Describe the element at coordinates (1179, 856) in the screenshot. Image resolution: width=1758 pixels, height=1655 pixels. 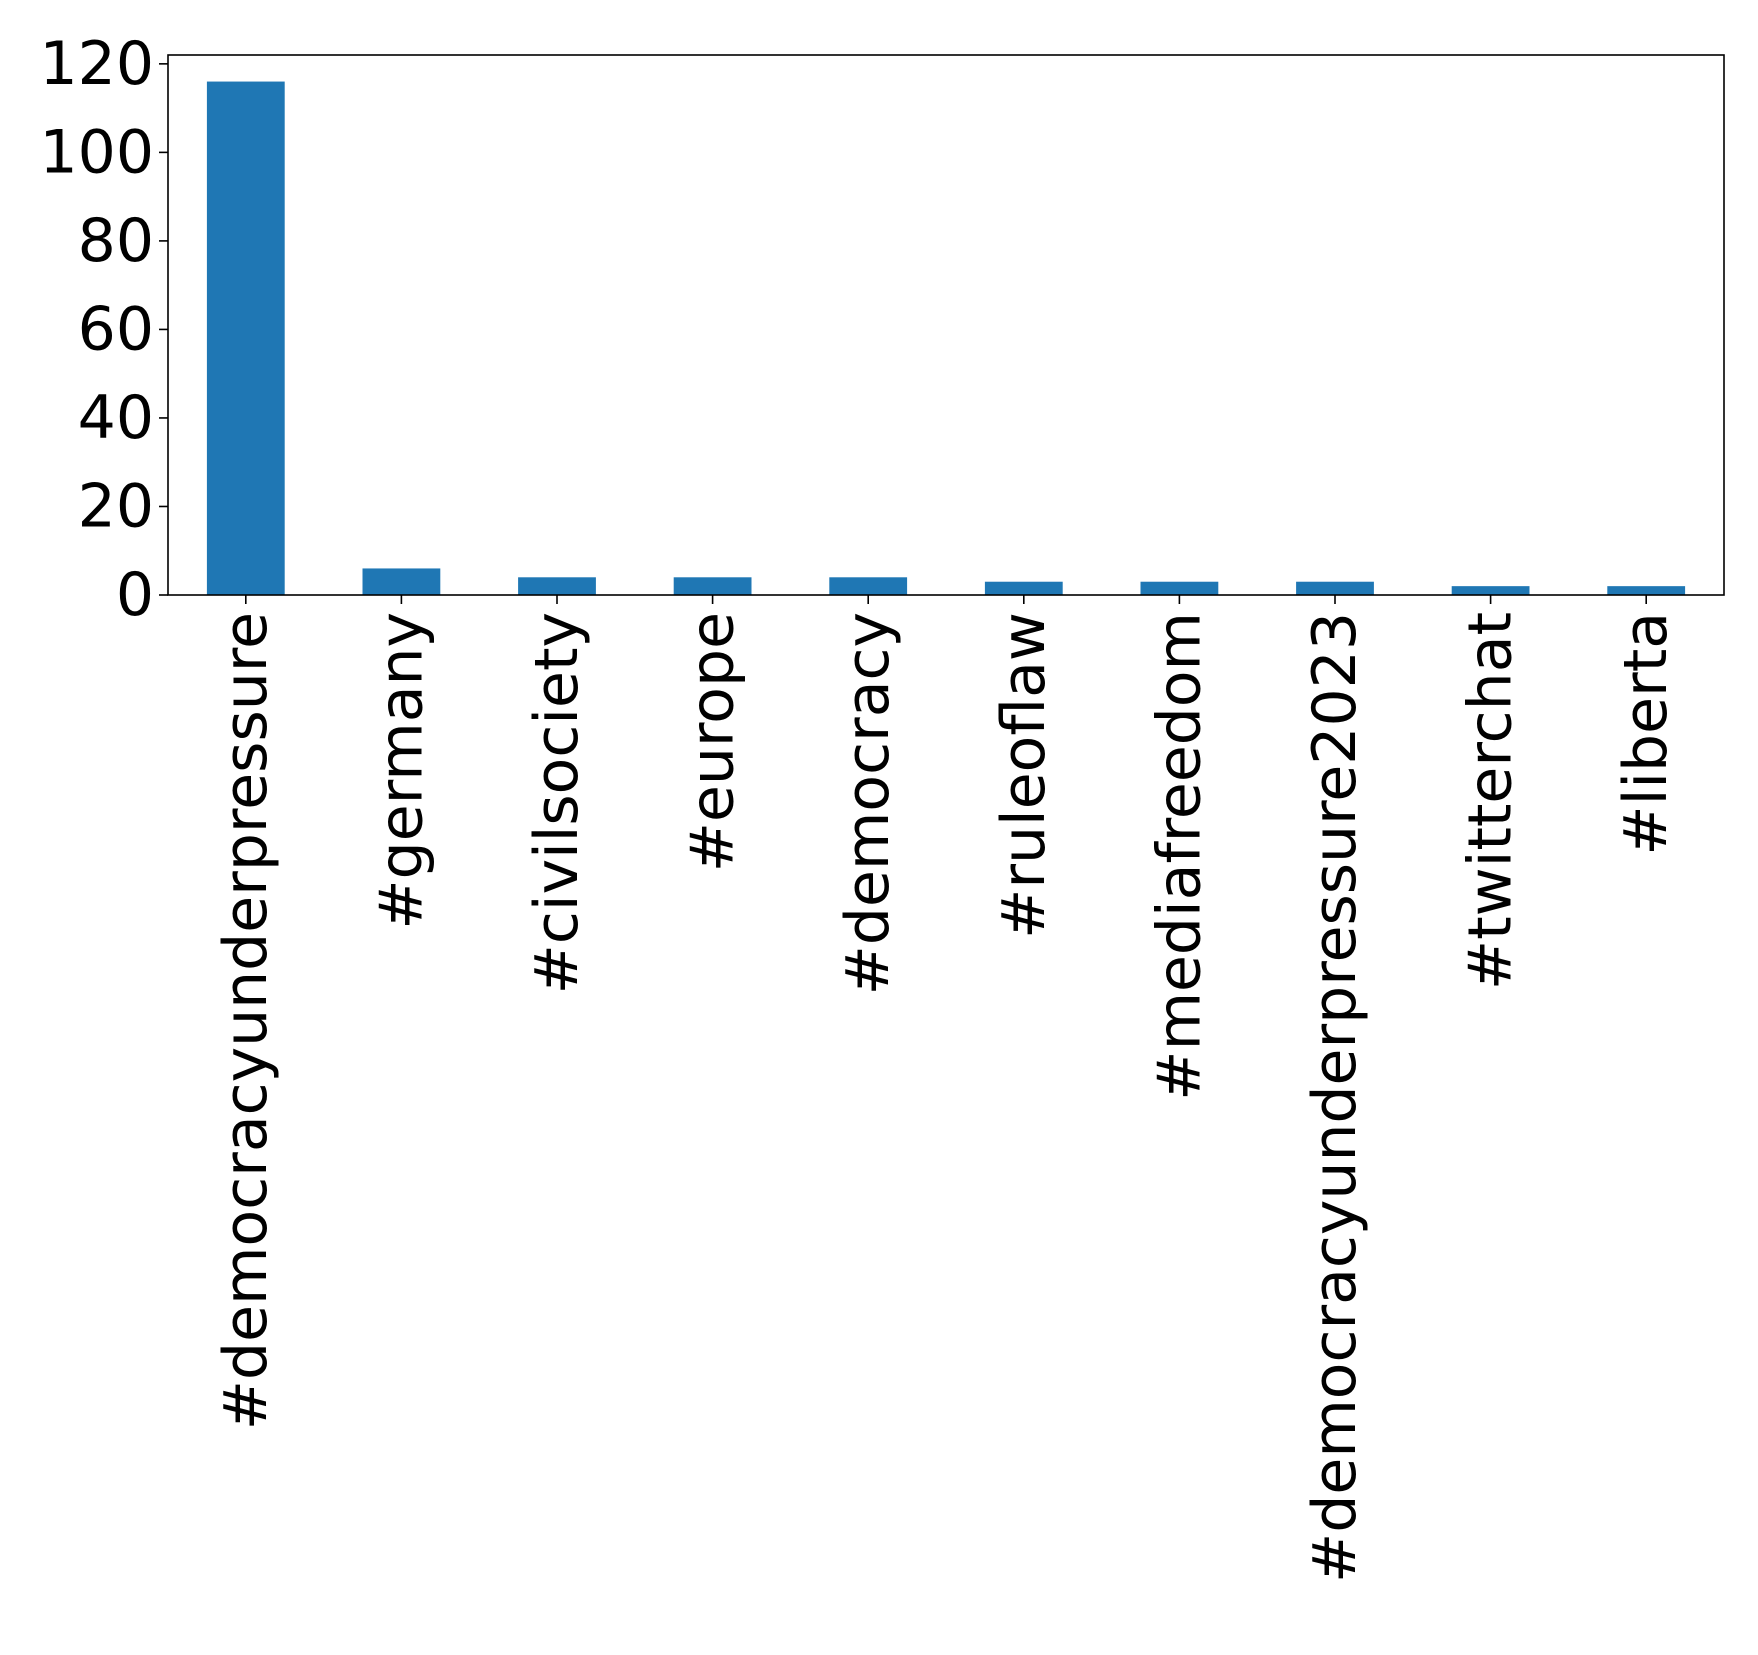
I see `x-tick-label: #mediafreedom` at that location.